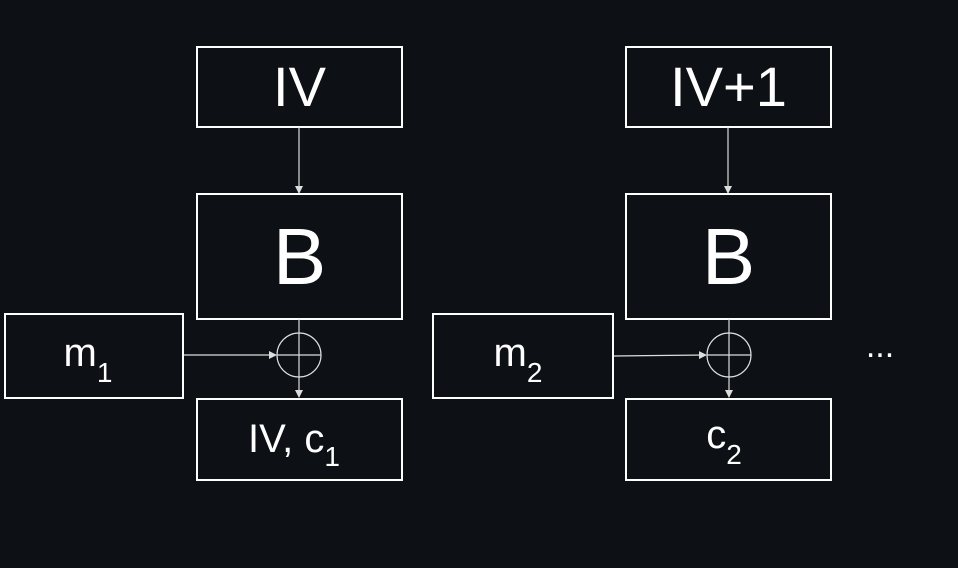  What do you see at coordinates (728, 86) in the screenshot?
I see `right-iv-label: IV+1` at bounding box center [728, 86].